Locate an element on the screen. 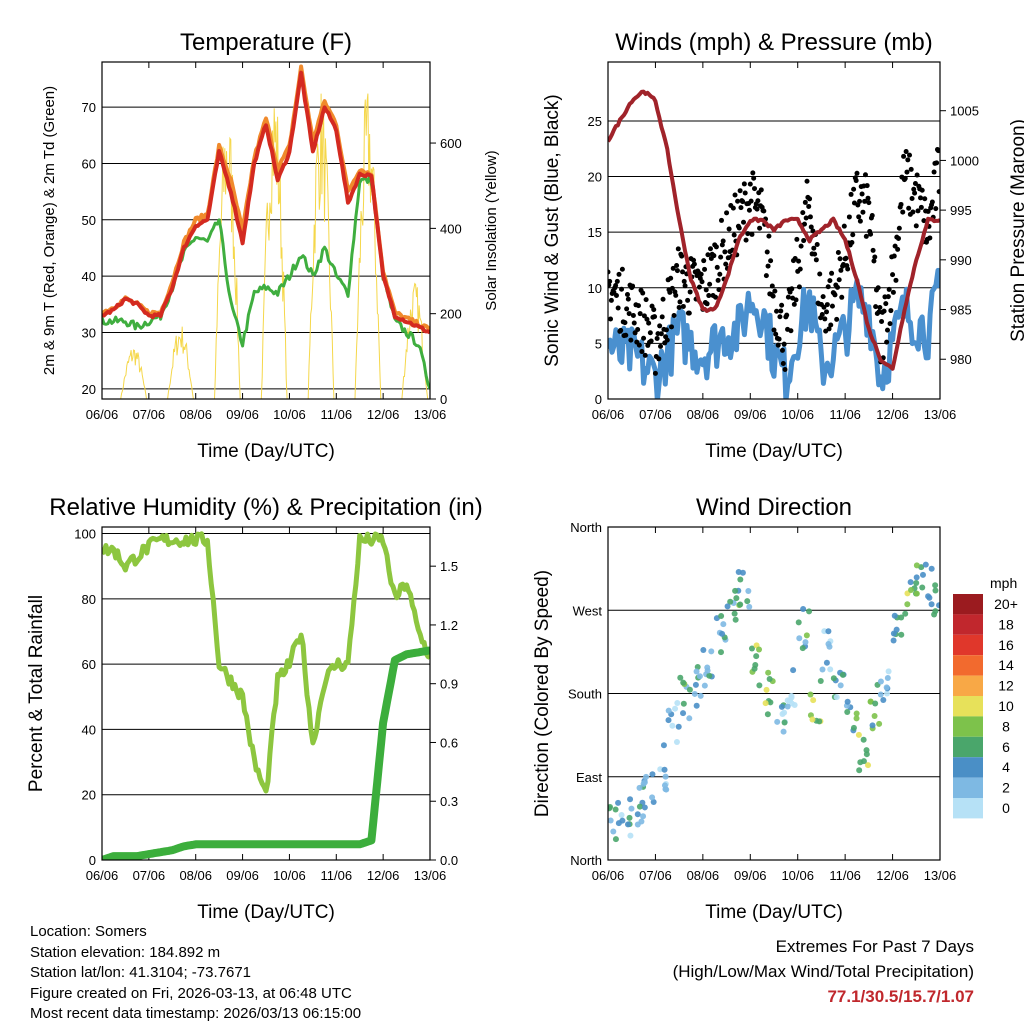 This screenshot has height=1025, width=1024. precipitation-line is located at coordinates (266, 753).